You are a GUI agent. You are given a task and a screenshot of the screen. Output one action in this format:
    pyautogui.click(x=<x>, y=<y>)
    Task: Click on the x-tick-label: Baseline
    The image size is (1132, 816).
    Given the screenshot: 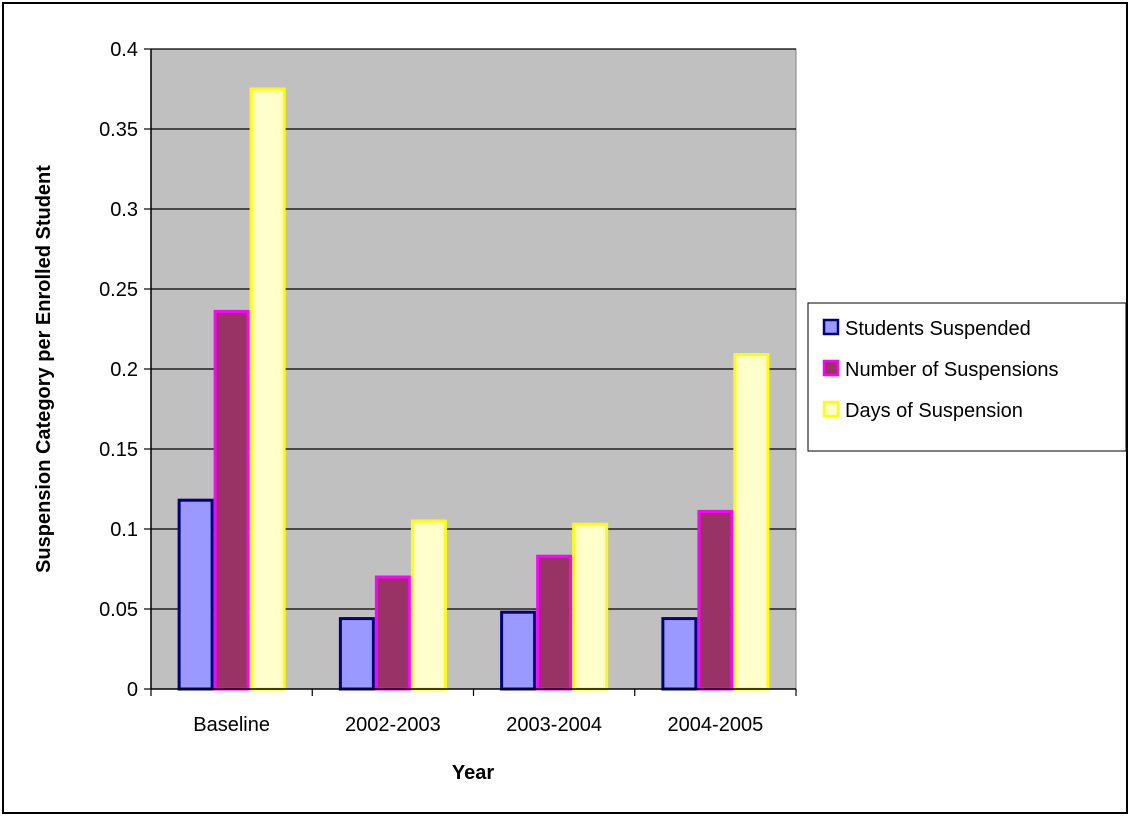 What is the action you would take?
    pyautogui.click(x=231, y=725)
    